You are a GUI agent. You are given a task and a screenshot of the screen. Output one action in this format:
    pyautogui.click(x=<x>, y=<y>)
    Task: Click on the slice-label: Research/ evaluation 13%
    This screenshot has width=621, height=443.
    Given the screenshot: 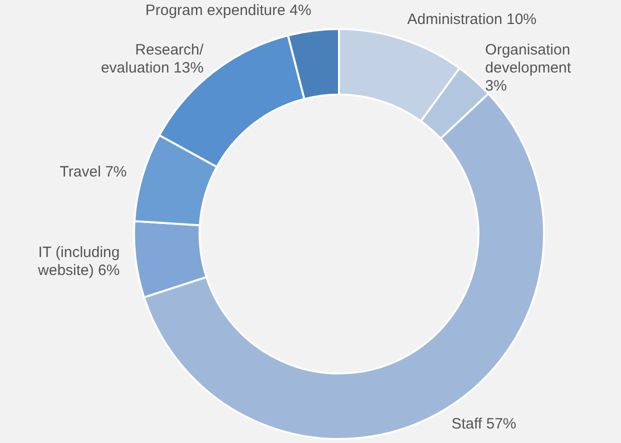 What is the action you would take?
    pyautogui.click(x=152, y=59)
    